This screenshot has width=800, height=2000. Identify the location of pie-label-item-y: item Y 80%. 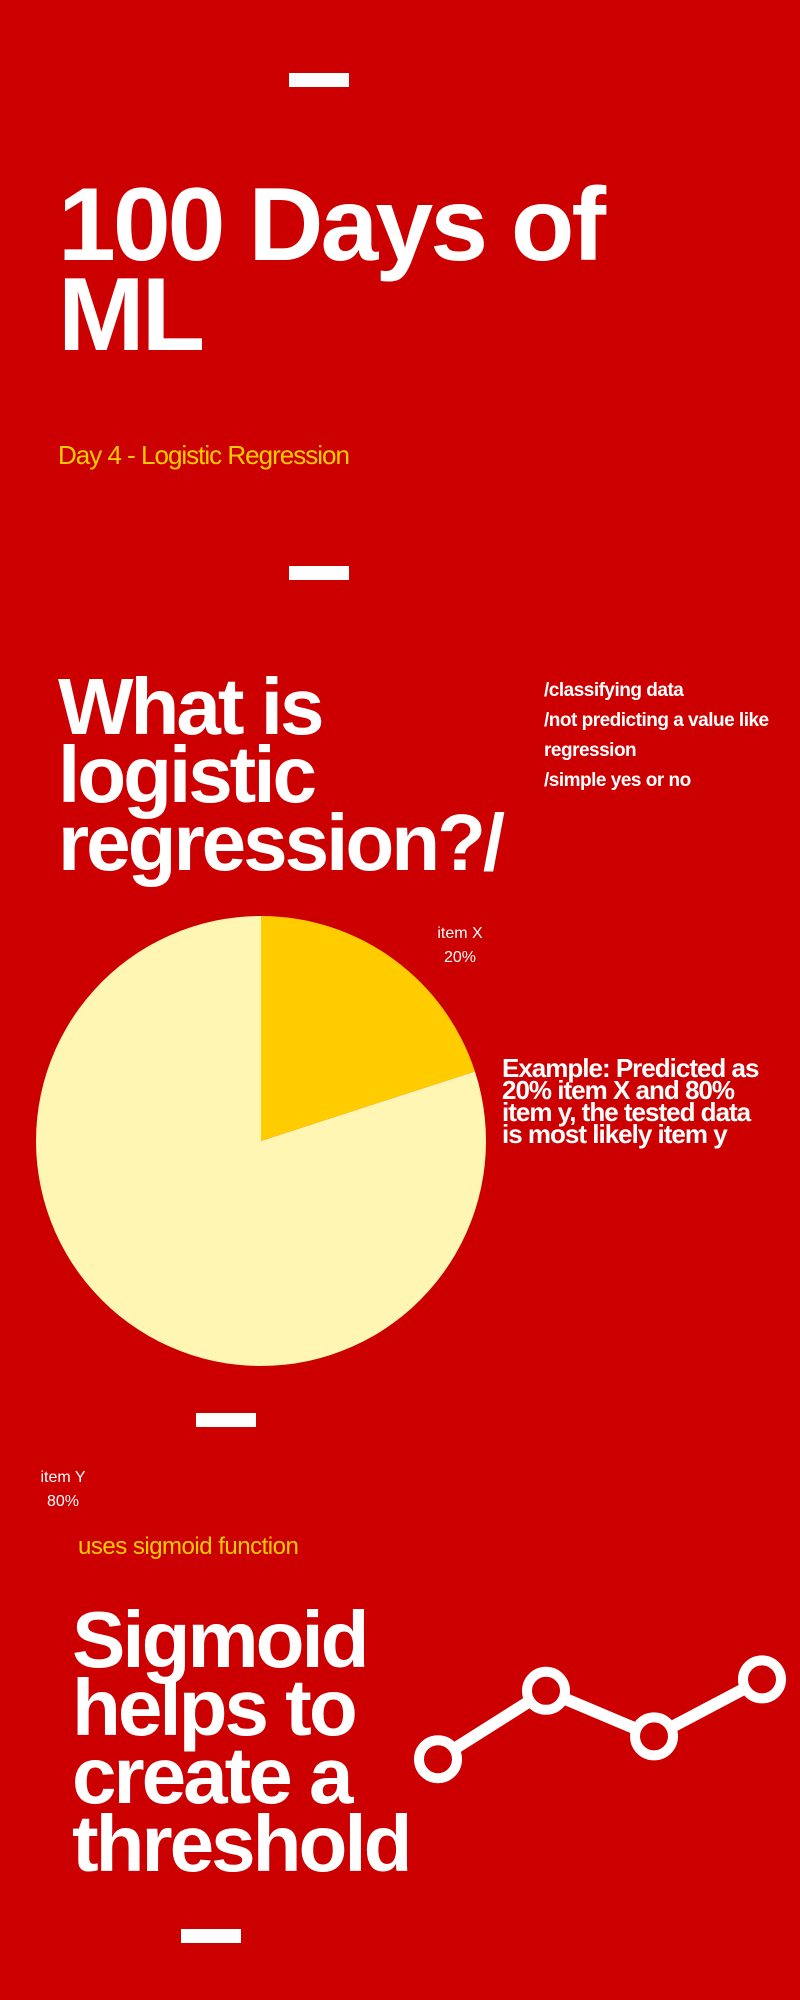
(63, 1490).